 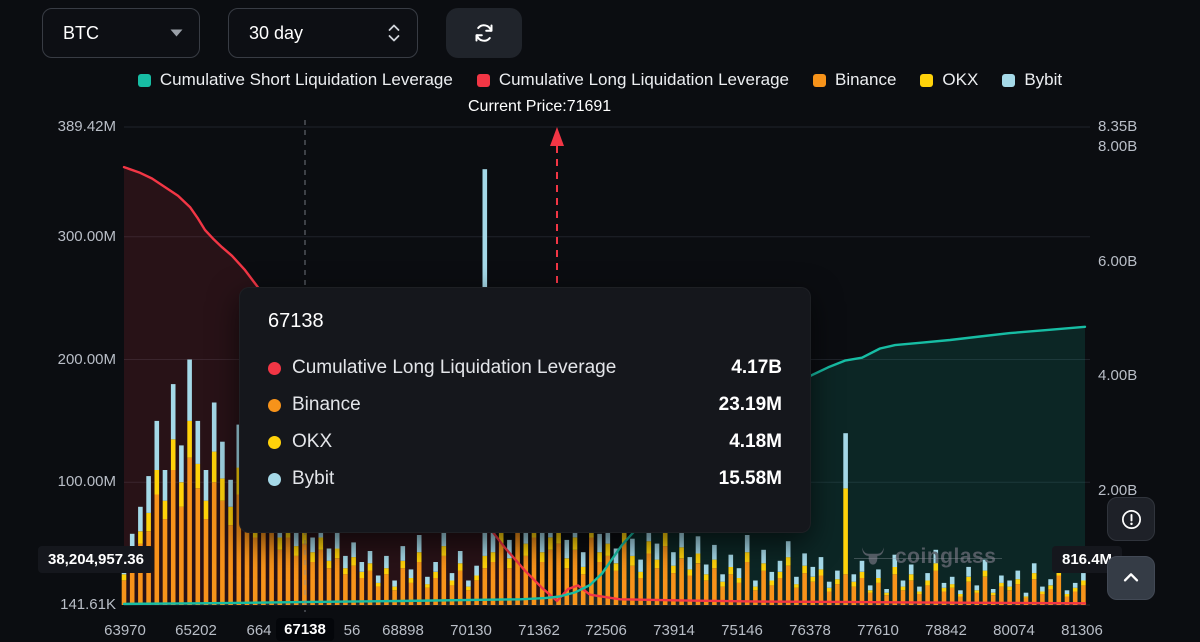 What do you see at coordinates (86, 236) in the screenshot?
I see `left-axis-tick: 300.00M` at bounding box center [86, 236].